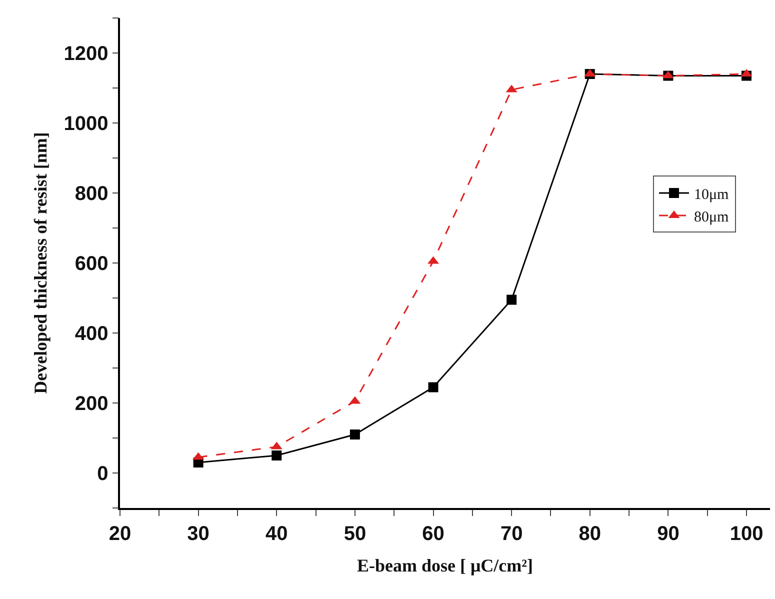  Describe the element at coordinates (40, 263) in the screenshot. I see `y-axis-title: Developed thickness of resist [nm]` at that location.